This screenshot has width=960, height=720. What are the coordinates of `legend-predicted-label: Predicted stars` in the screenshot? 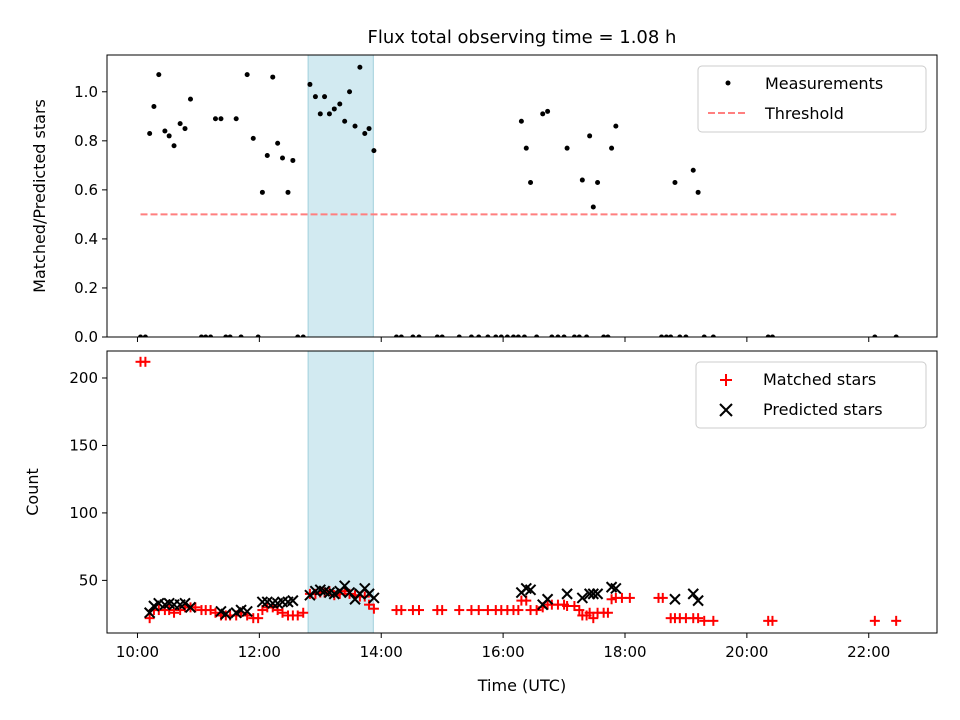 It's located at (823, 409).